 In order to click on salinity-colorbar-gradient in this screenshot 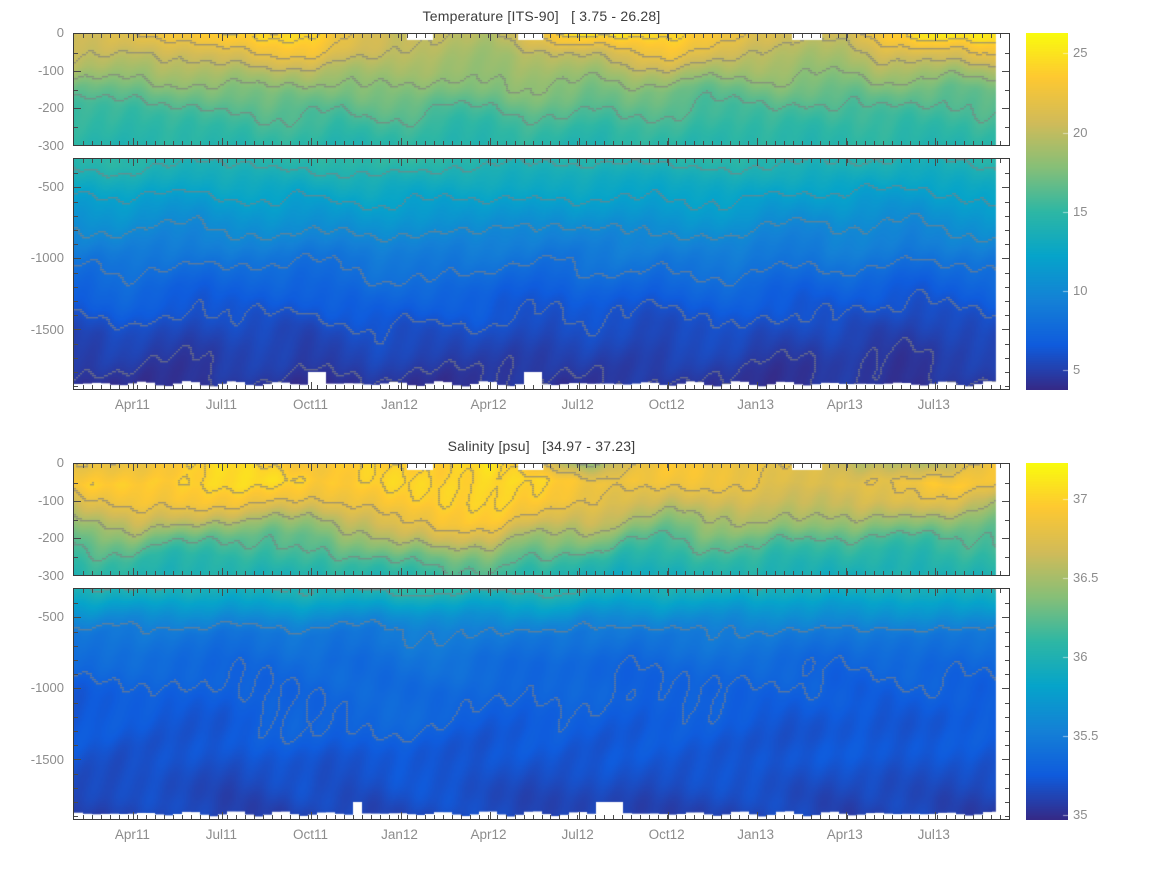, I will do `click(1047, 641)`.